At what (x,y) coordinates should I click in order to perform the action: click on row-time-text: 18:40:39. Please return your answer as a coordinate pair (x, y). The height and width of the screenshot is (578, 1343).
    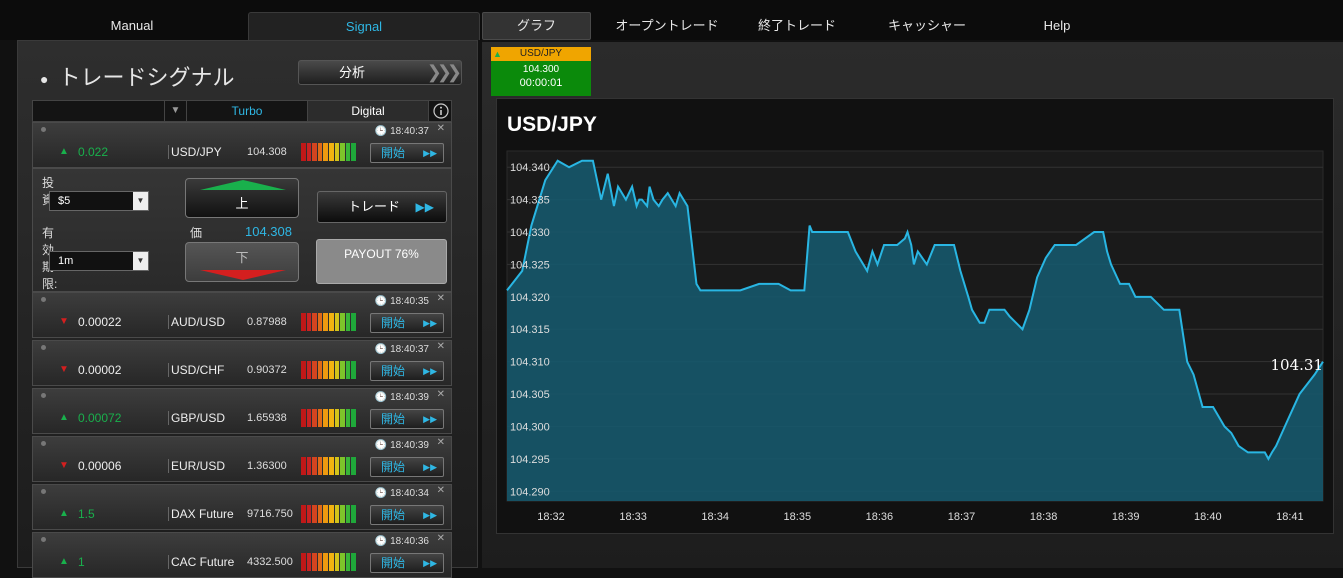
    Looking at the image, I should click on (409, 445).